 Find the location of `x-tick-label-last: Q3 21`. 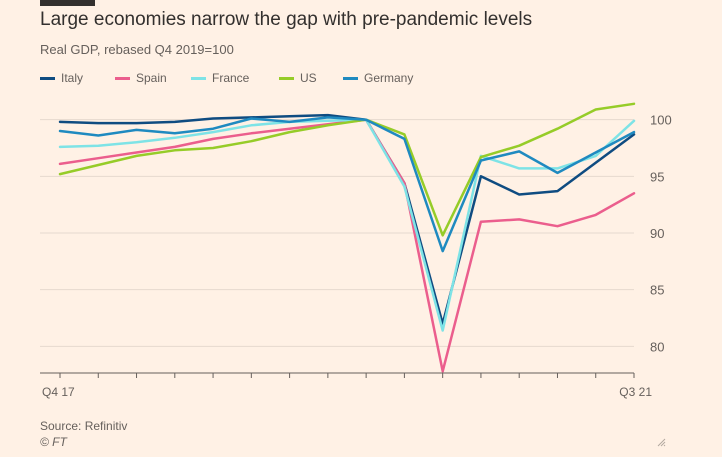

x-tick-label-last: Q3 21 is located at coordinates (635, 392).